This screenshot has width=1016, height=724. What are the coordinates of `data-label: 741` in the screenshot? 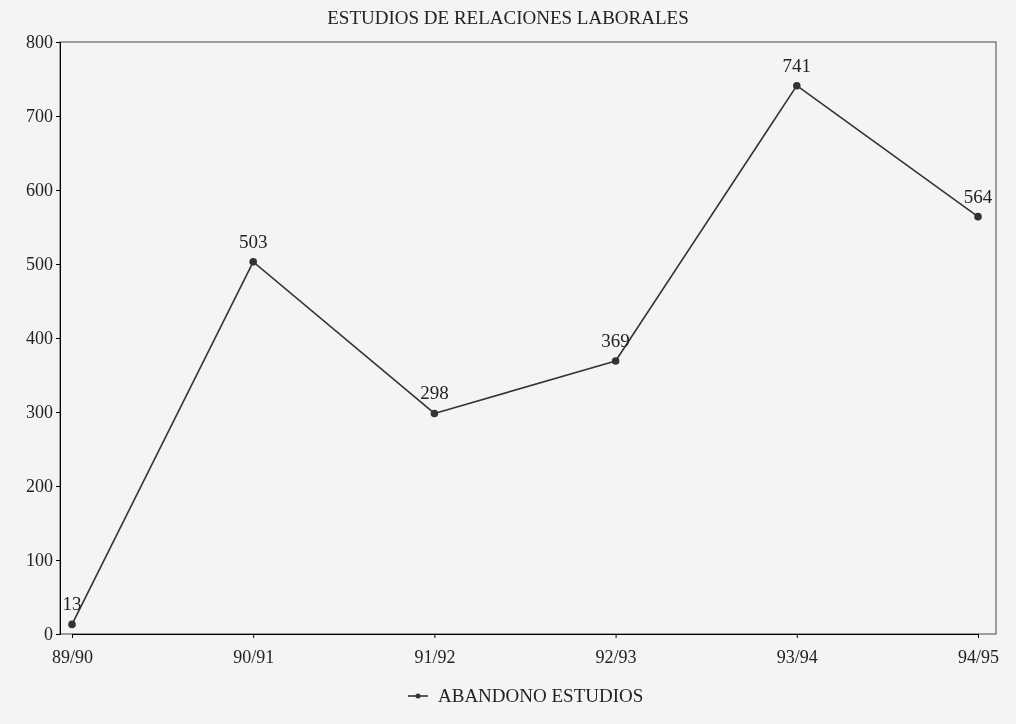 It's located at (797, 65).